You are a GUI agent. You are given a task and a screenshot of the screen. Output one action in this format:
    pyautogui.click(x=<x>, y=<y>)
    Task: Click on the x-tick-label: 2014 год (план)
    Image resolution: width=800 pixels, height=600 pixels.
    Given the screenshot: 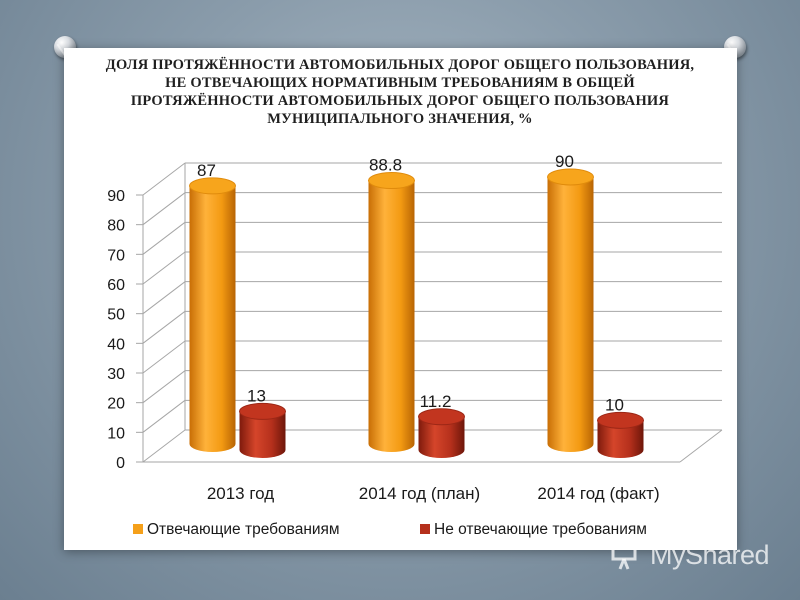 What is the action you would take?
    pyautogui.click(x=419, y=493)
    